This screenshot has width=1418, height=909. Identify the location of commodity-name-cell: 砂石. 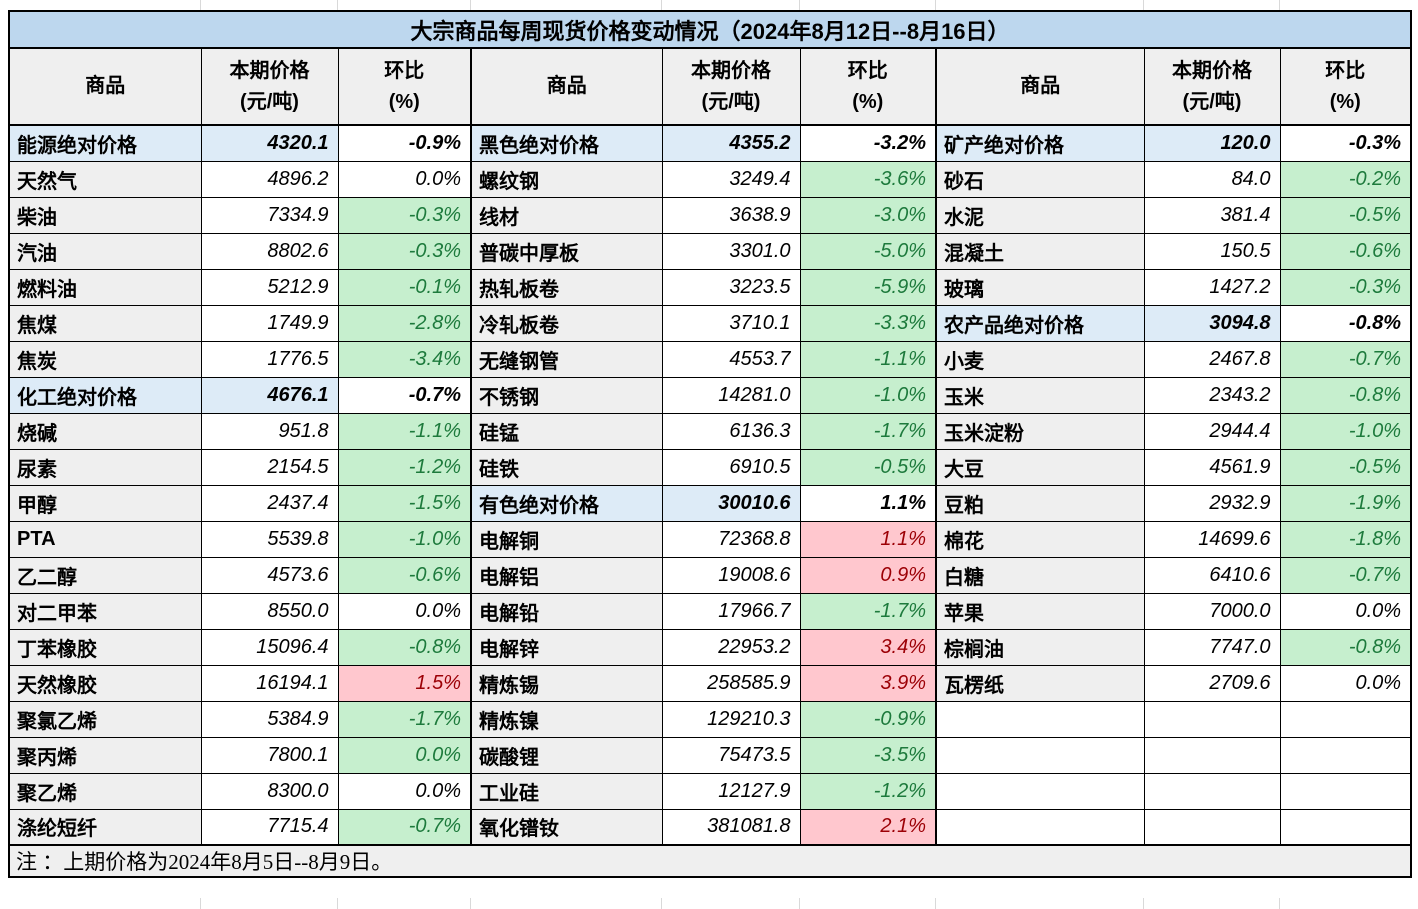
(1040, 179).